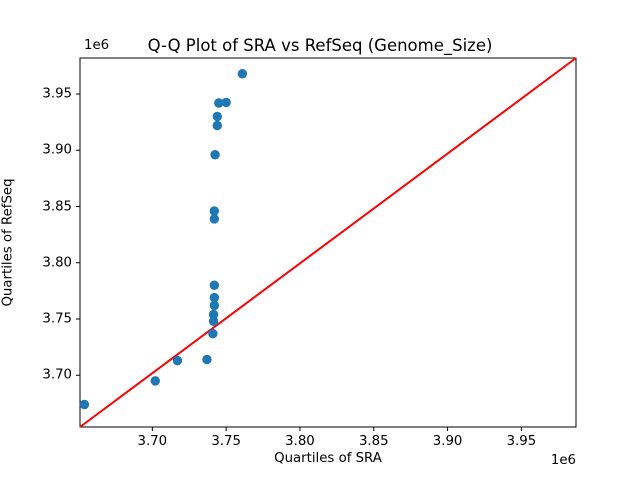  Describe the element at coordinates (521, 441) in the screenshot. I see `x-tick-label: 3.95` at that location.